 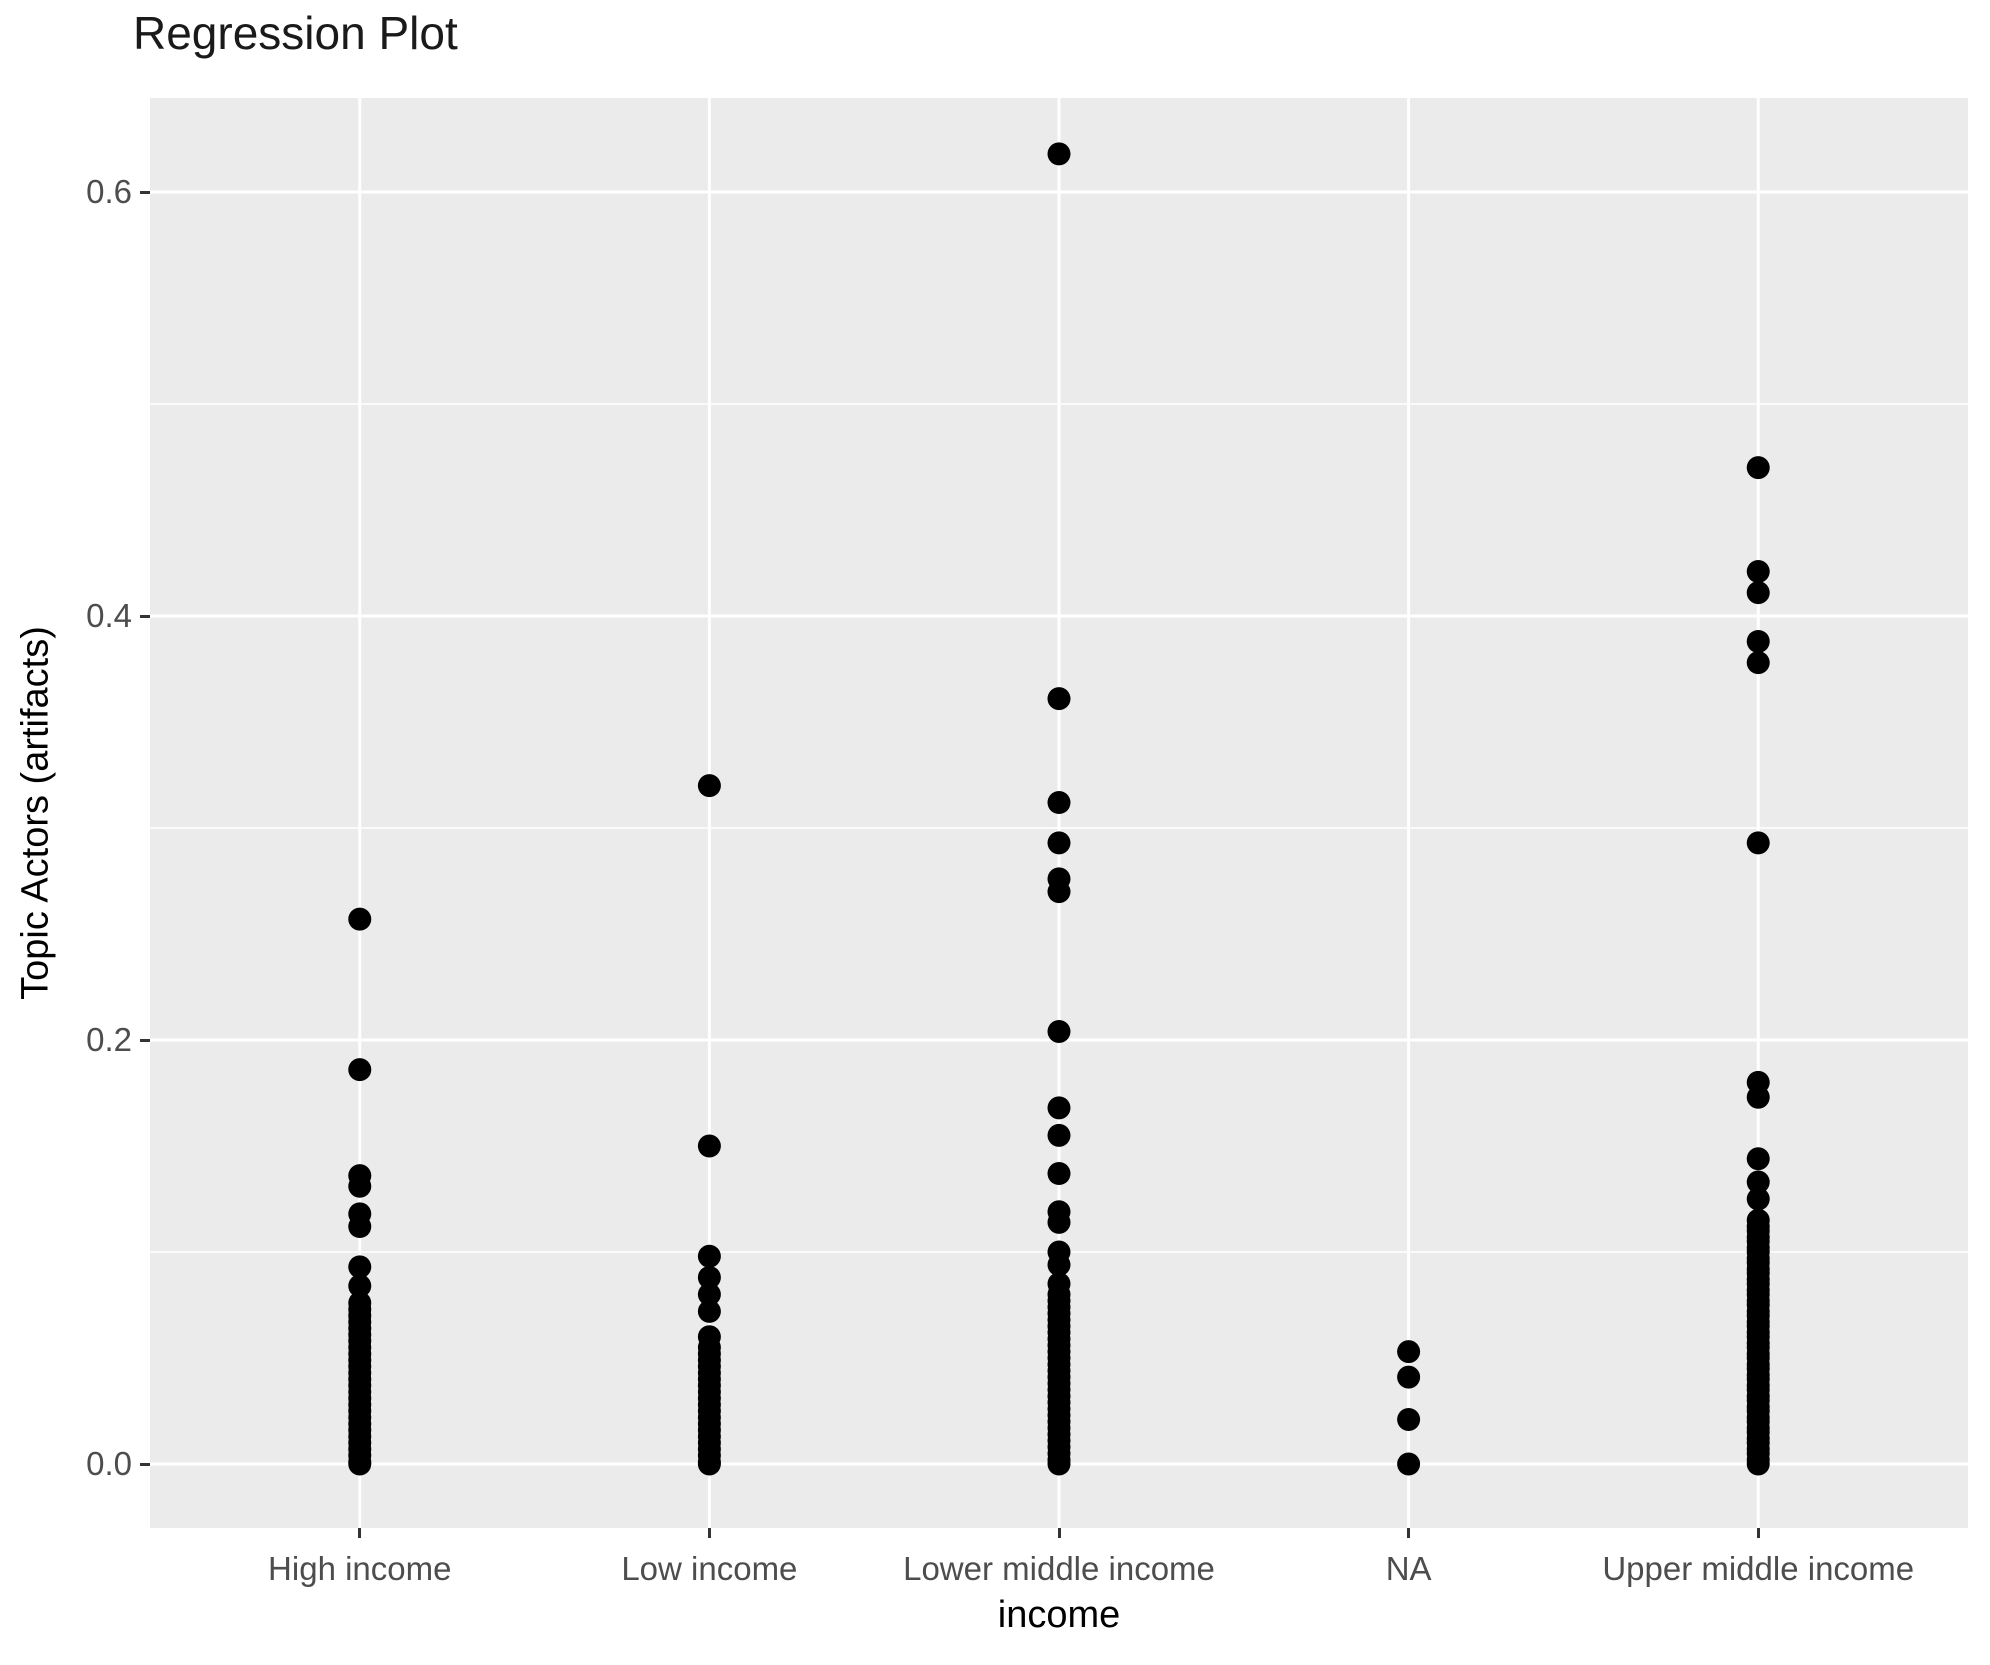 I want to click on y-axis-title: Topic Actors (artifacts), so click(x=35, y=813).